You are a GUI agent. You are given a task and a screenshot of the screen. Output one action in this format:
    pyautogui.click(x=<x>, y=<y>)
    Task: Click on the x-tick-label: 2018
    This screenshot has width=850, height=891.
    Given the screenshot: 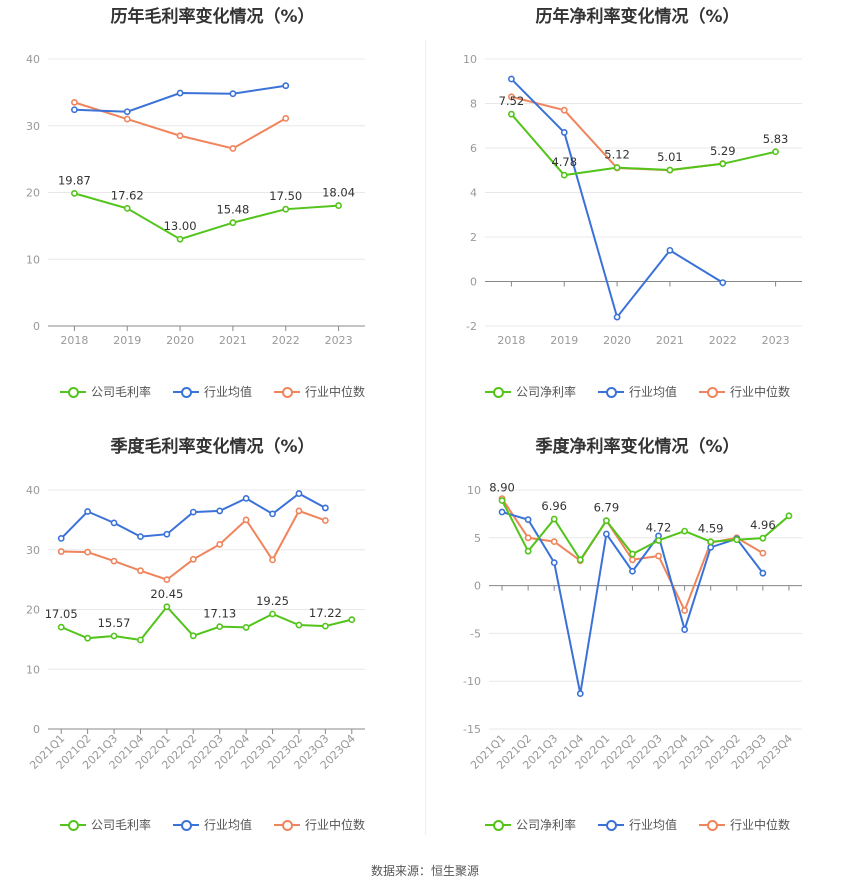 What is the action you would take?
    pyautogui.click(x=511, y=340)
    